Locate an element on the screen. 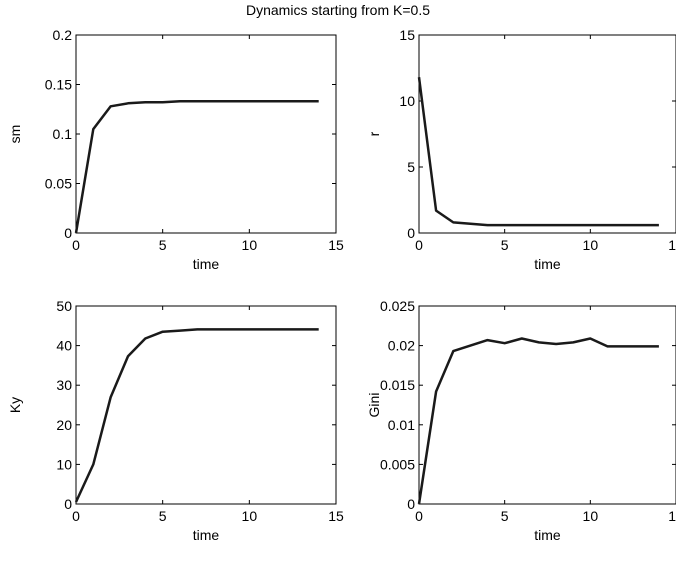 The width and height of the screenshot is (676, 561). plot-area-ky is located at coordinates (206, 405).